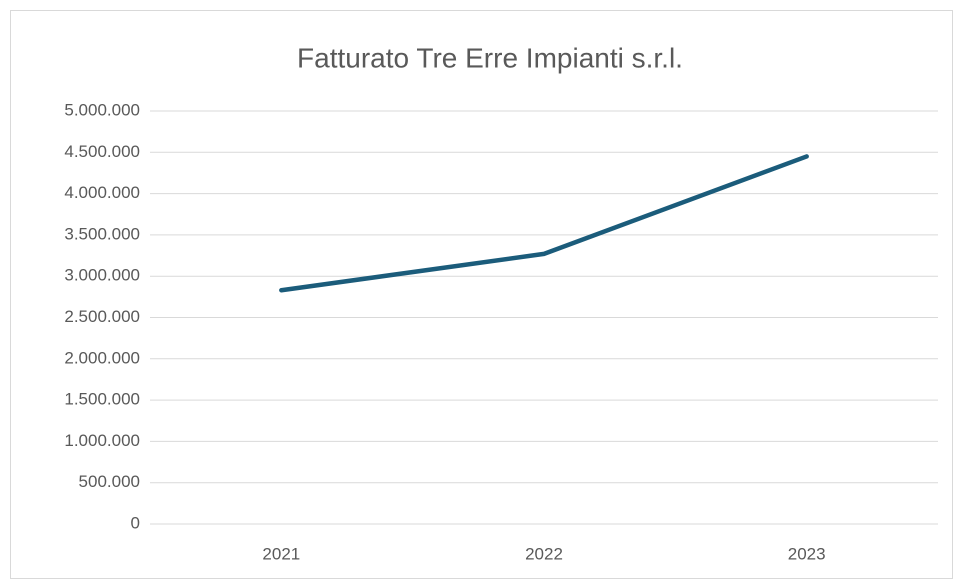  I want to click on y-tick-label: 3.500.000, so click(102, 233).